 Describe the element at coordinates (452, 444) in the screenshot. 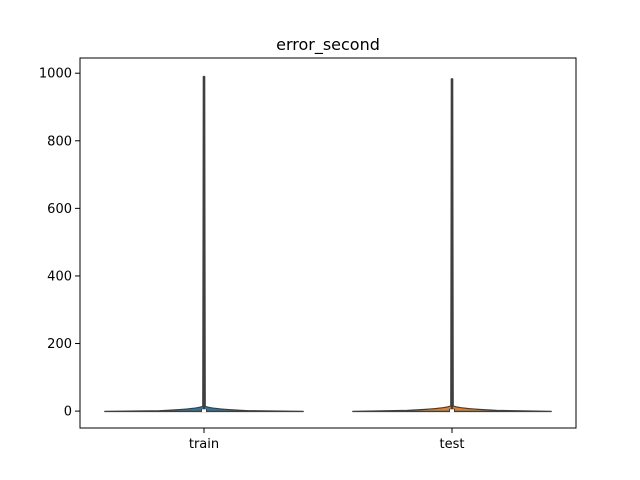

I see `x-tick-label-test: test` at that location.